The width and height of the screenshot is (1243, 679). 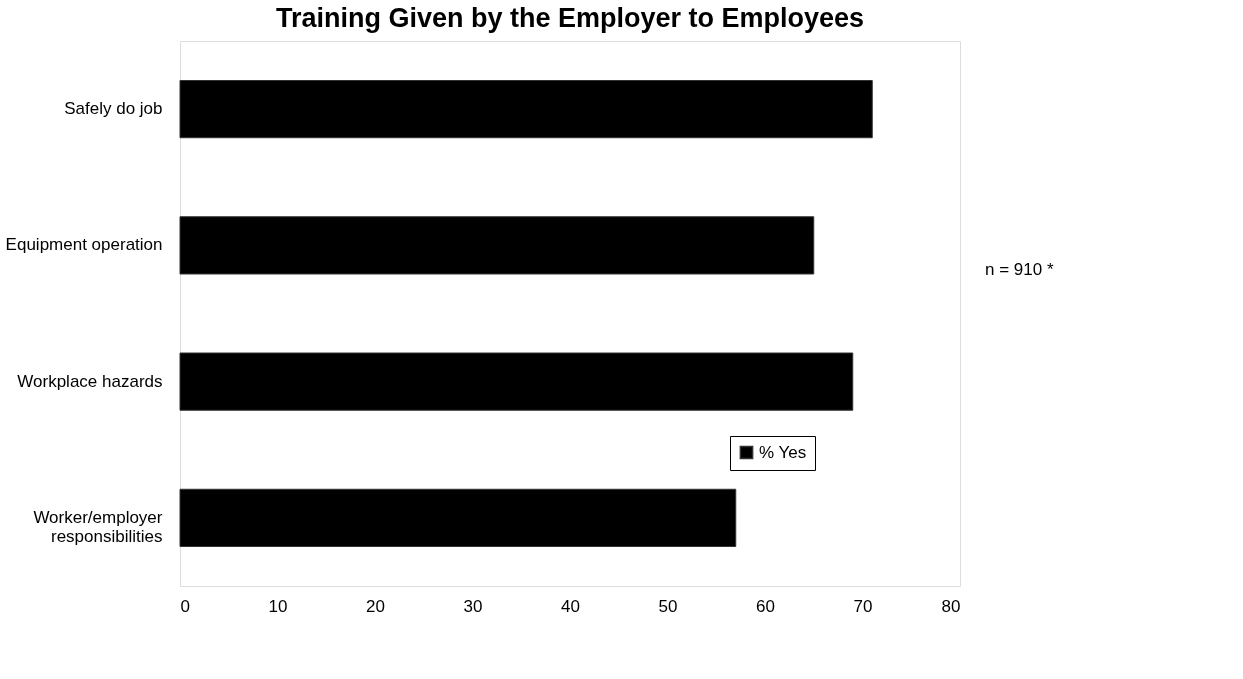 I want to click on x-tick-label: 30, so click(x=473, y=606).